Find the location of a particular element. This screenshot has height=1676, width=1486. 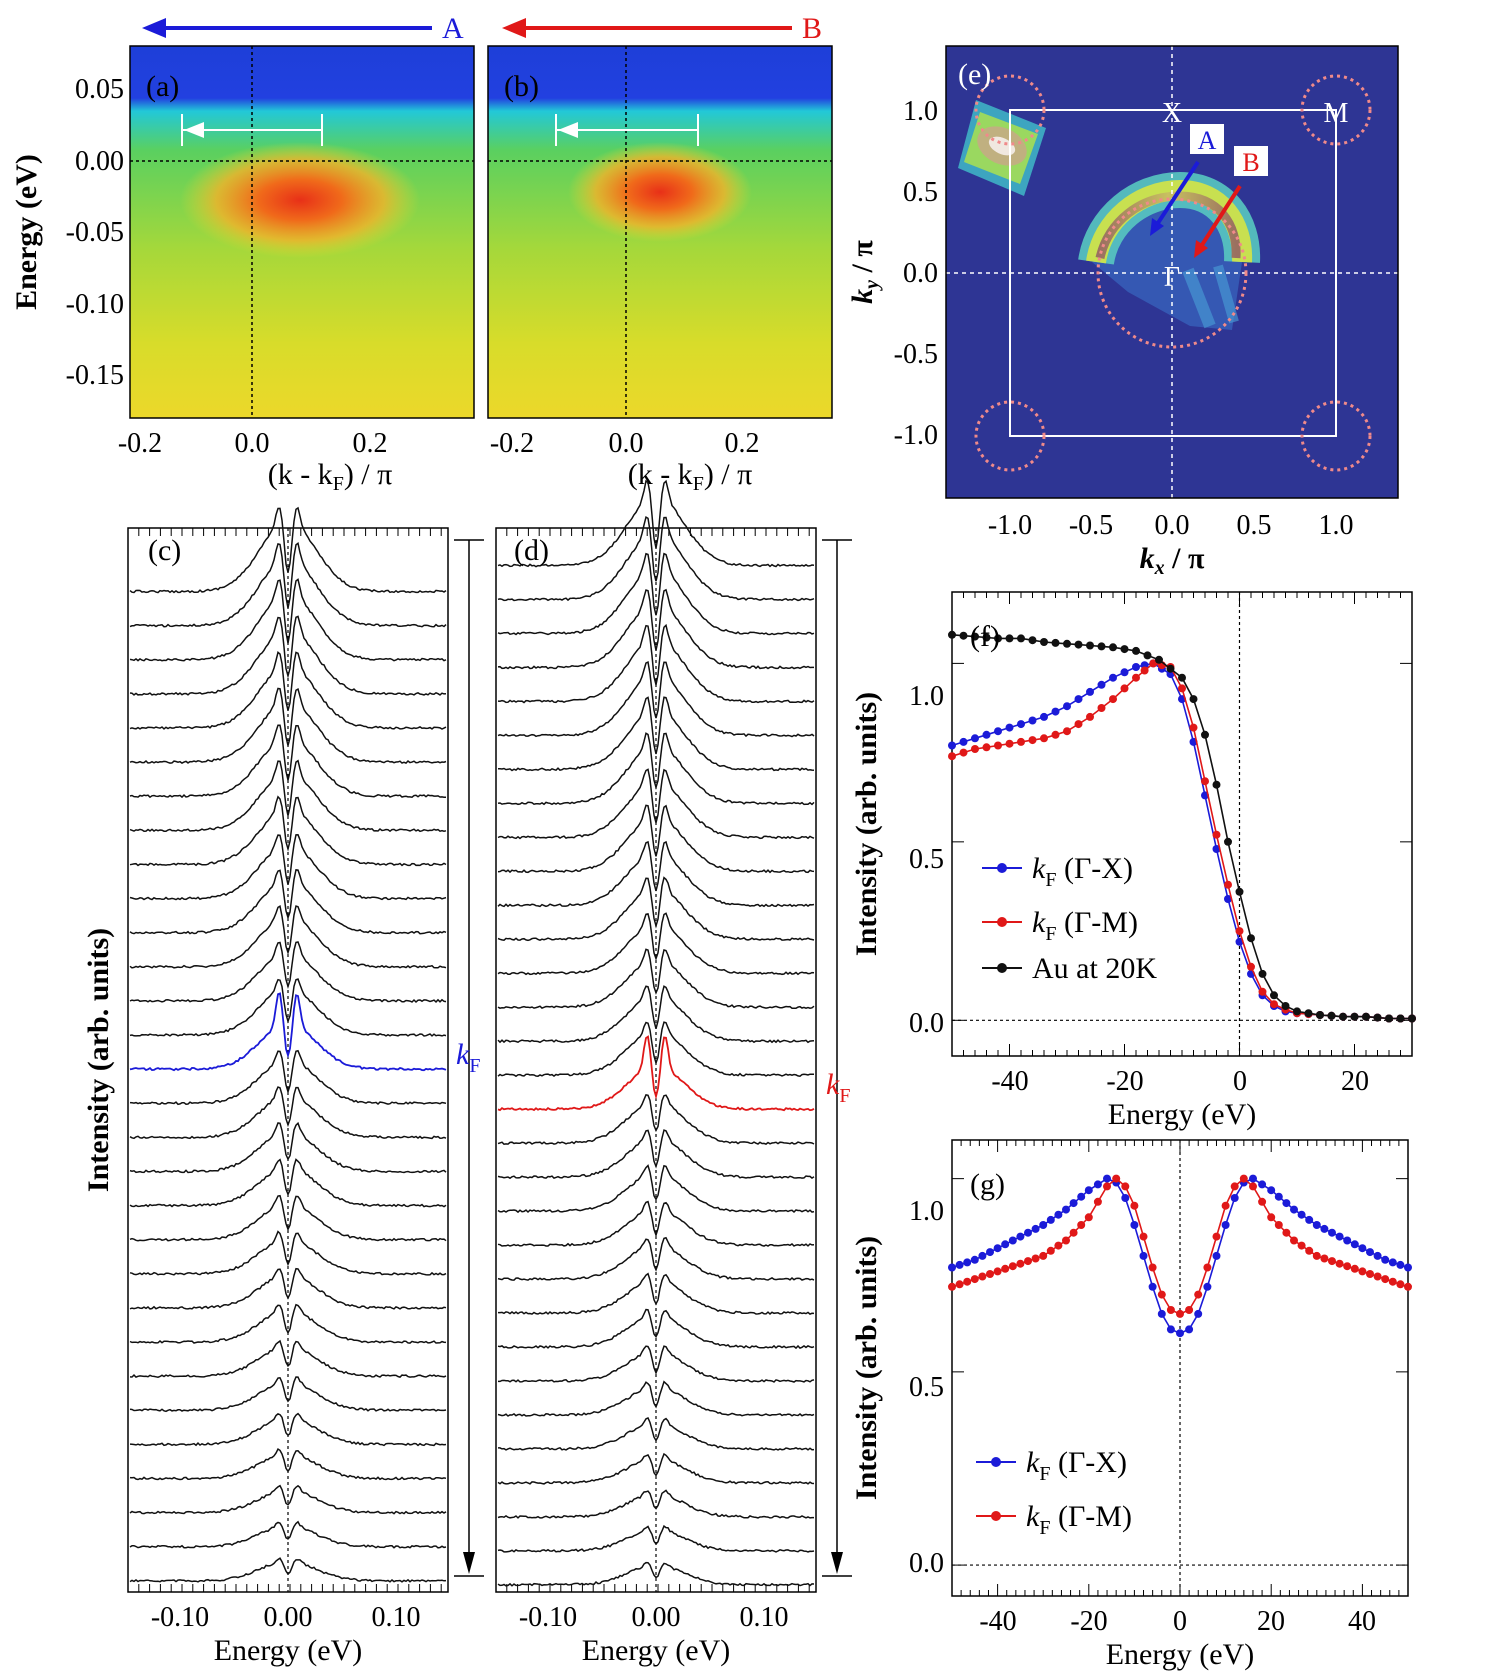

panel-b-xticks: -0.2 0.0 0.2 is located at coordinates (625, 443).